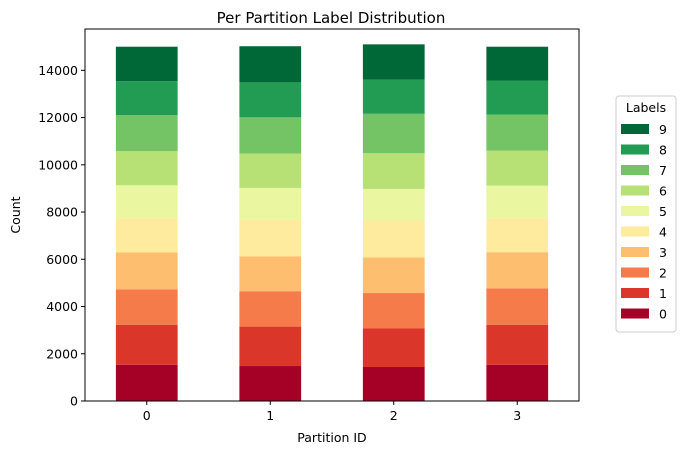 Image resolution: width=684 pixels, height=455 pixels. Describe the element at coordinates (147, 415) in the screenshot. I see `x-tick-label: 0` at that location.